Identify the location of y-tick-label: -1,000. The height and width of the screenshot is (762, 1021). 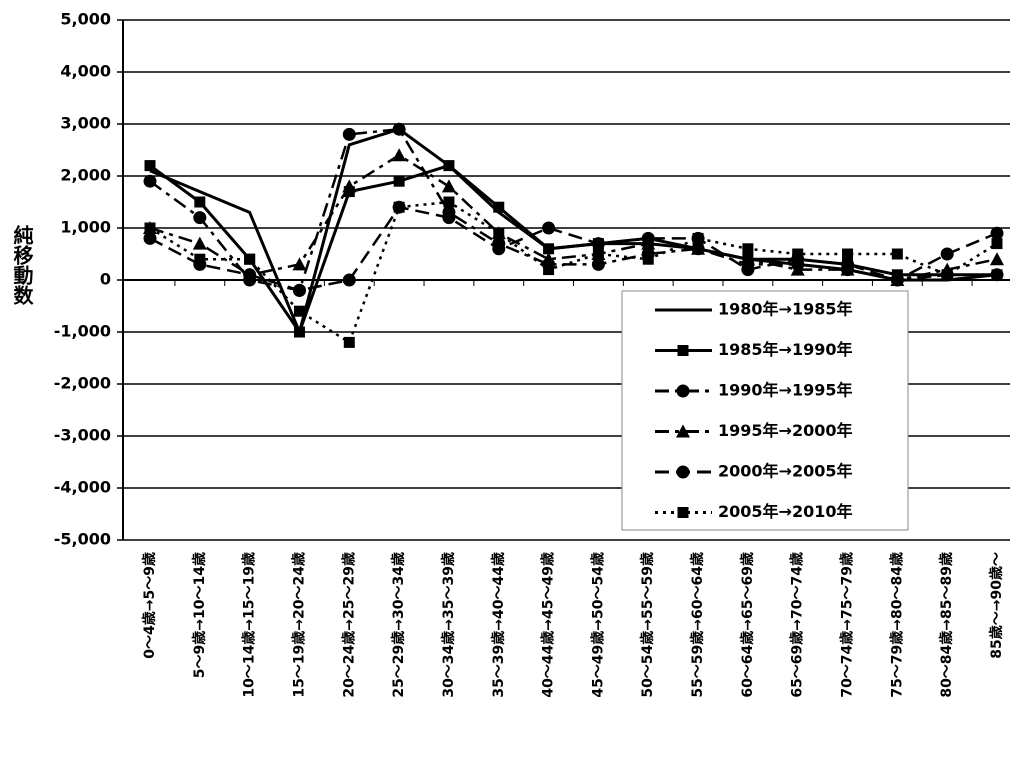
(82, 331).